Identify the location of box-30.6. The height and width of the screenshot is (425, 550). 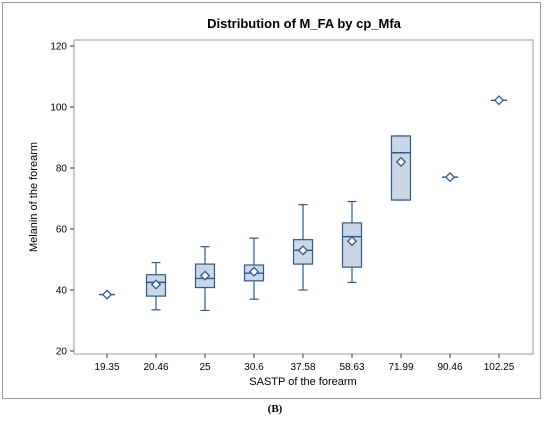
(254, 268).